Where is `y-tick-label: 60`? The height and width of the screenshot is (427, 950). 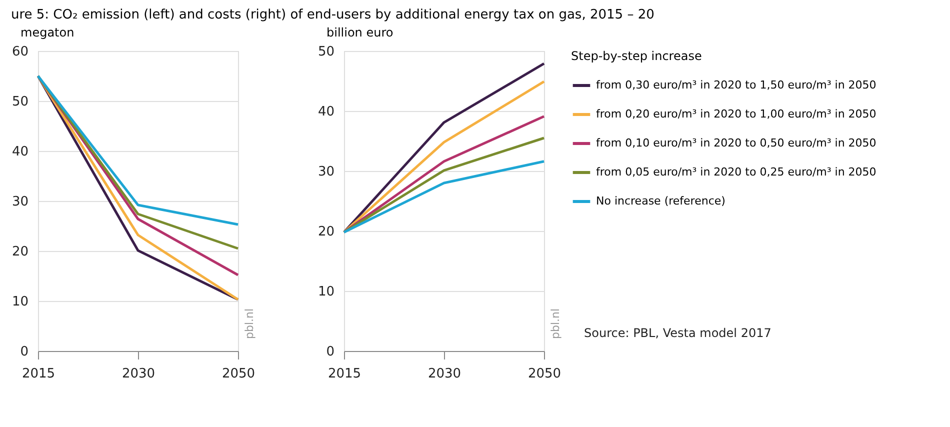
y-tick-label: 60 is located at coordinates (20, 52).